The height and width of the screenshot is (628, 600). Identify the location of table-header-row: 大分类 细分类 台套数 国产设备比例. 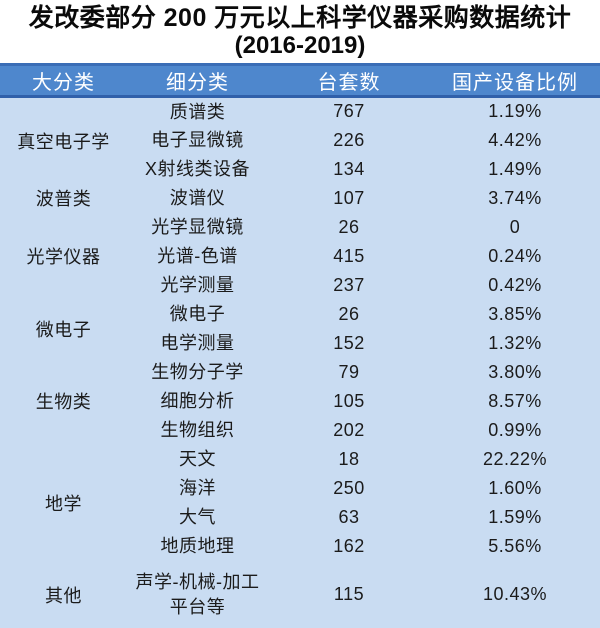
(300, 80).